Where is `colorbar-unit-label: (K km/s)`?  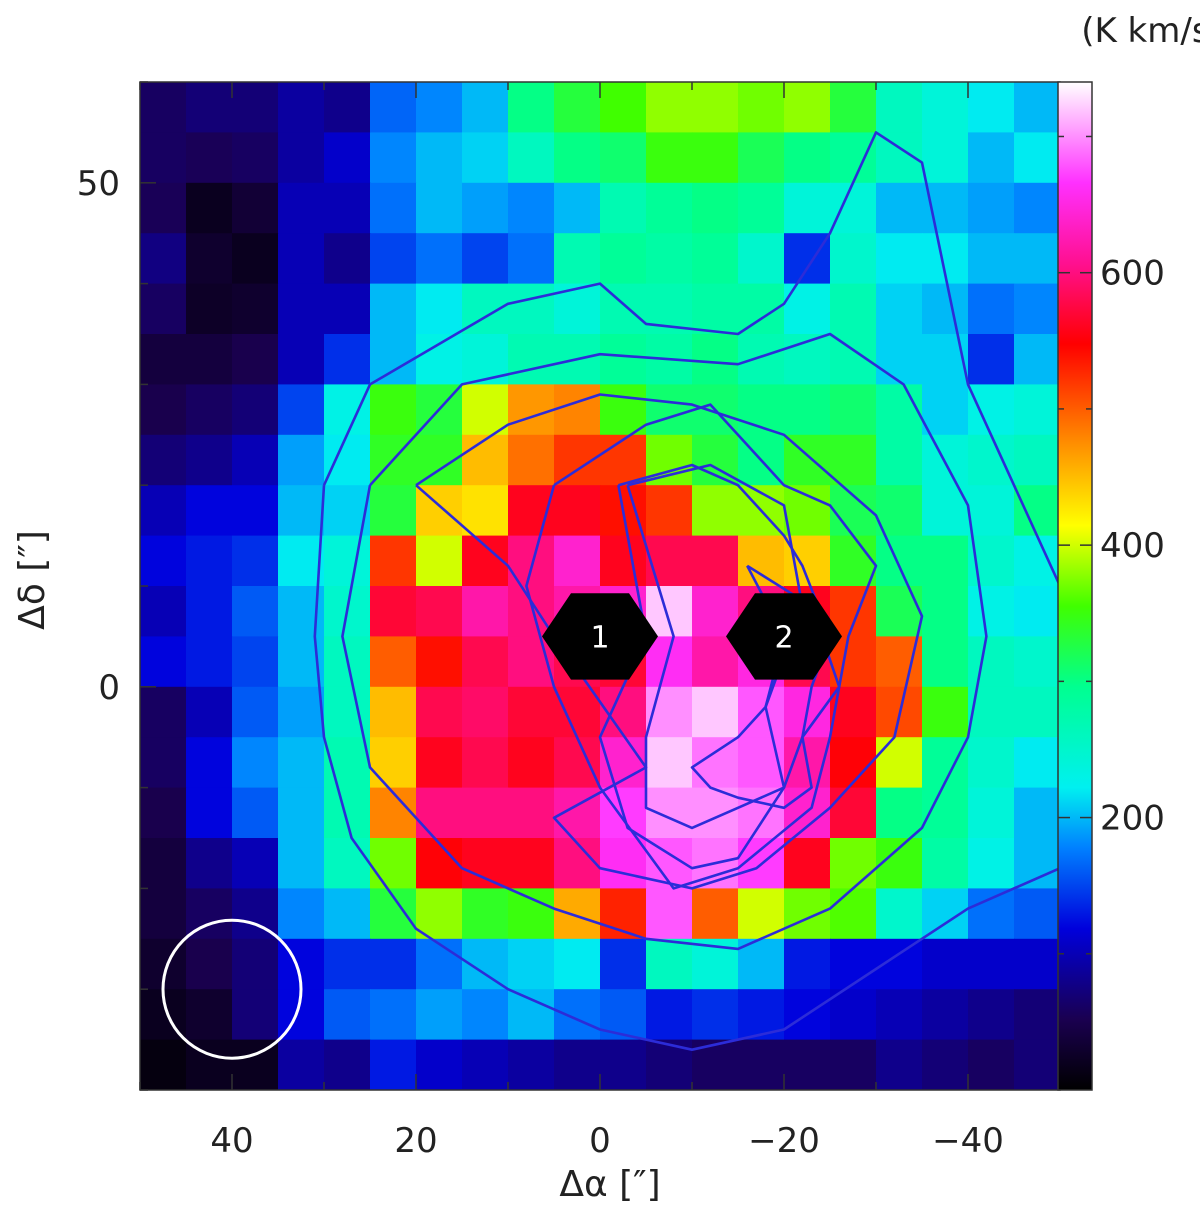 colorbar-unit-label: (K km/s) is located at coordinates (1140, 31).